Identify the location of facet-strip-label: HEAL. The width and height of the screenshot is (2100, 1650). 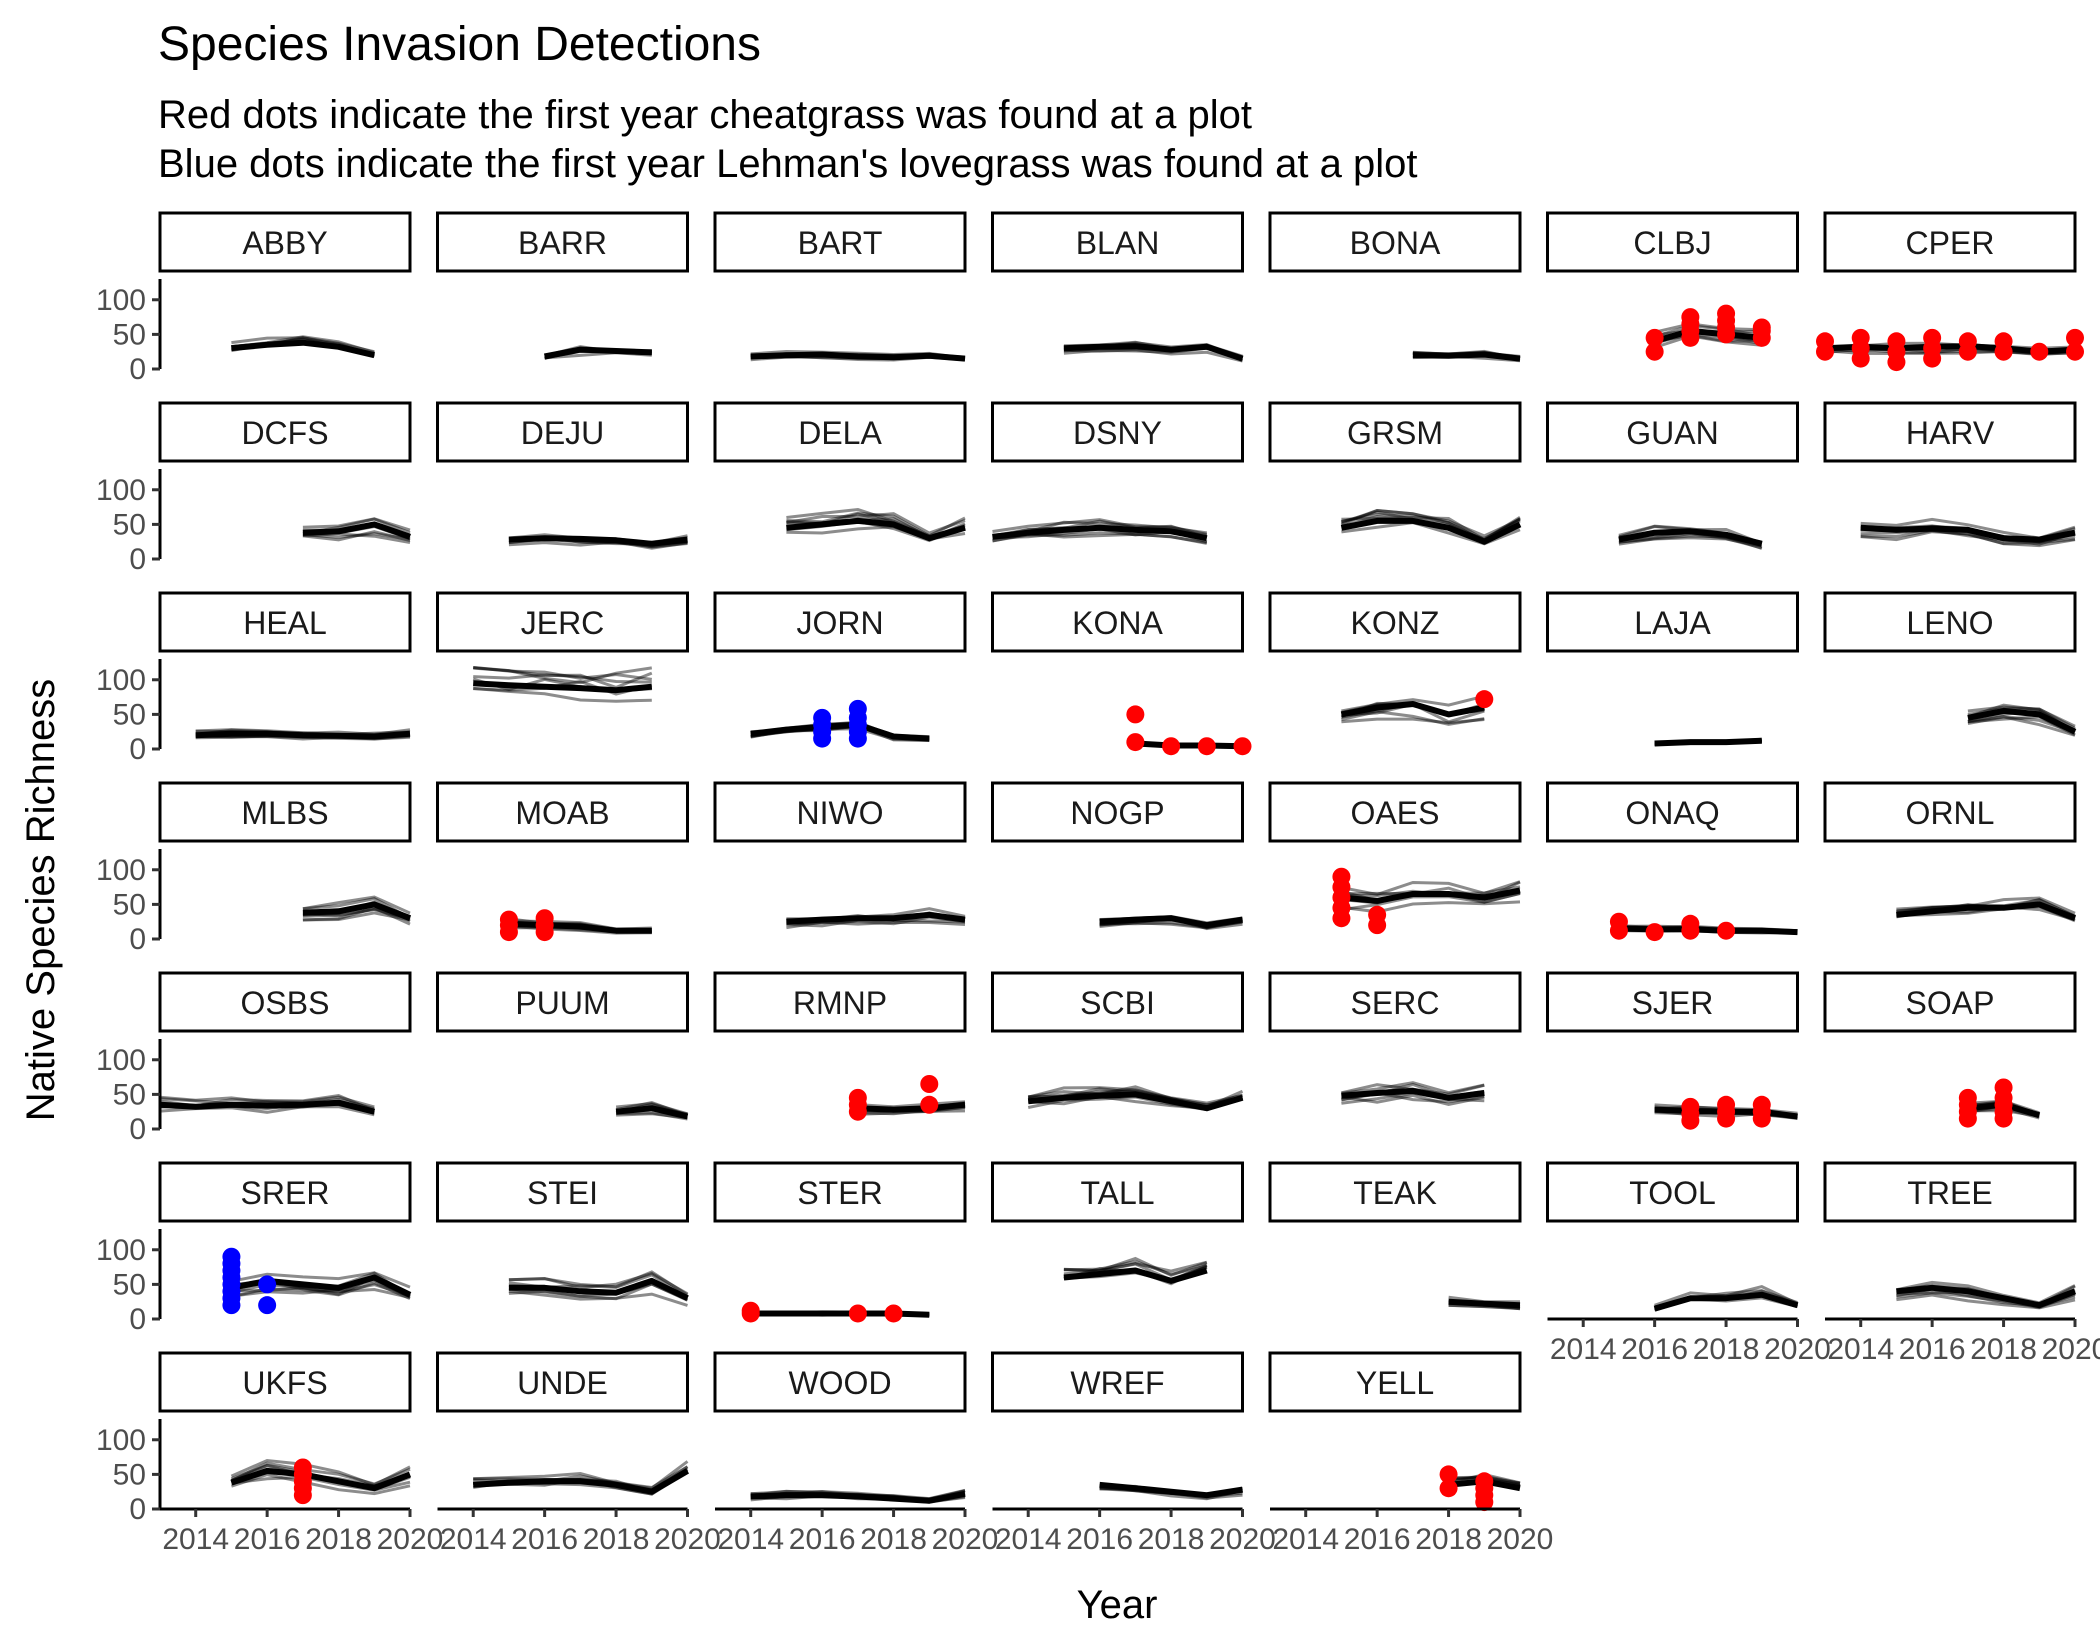
(285, 623).